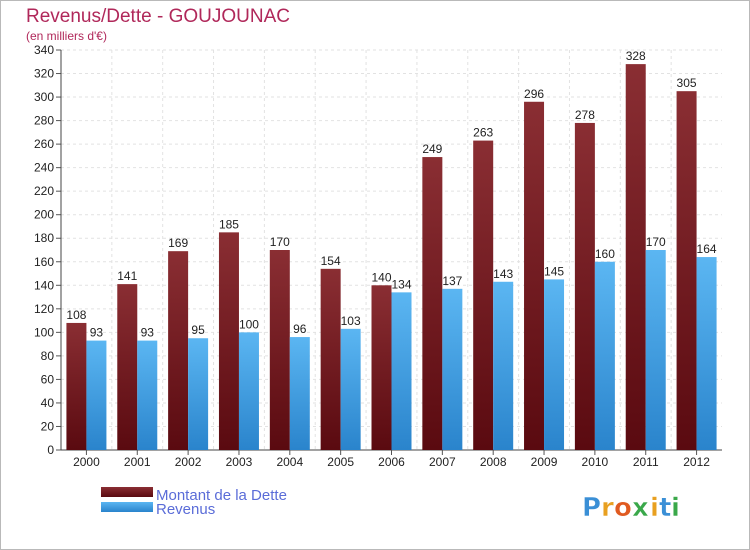 Image resolution: width=750 pixels, height=550 pixels. What do you see at coordinates (185, 509) in the screenshot?
I see `legend-label-revenus: Revenus` at bounding box center [185, 509].